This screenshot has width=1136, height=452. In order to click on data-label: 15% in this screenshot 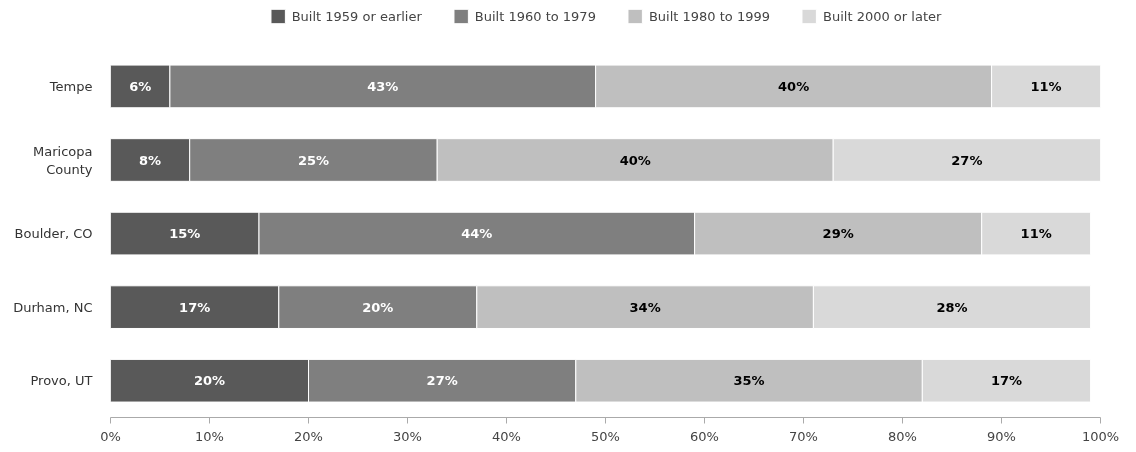, I will do `click(185, 234)`.